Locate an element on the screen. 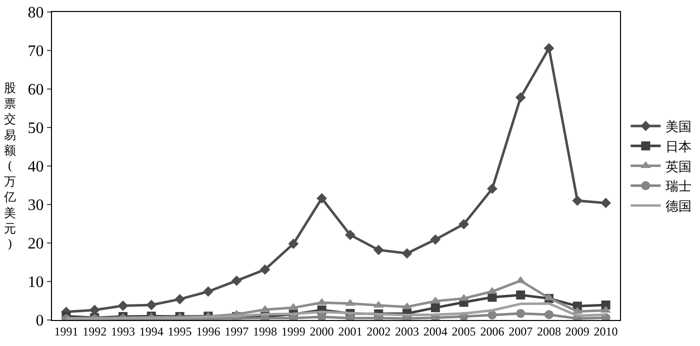  y-tick-label: 70 is located at coordinates (36, 51).